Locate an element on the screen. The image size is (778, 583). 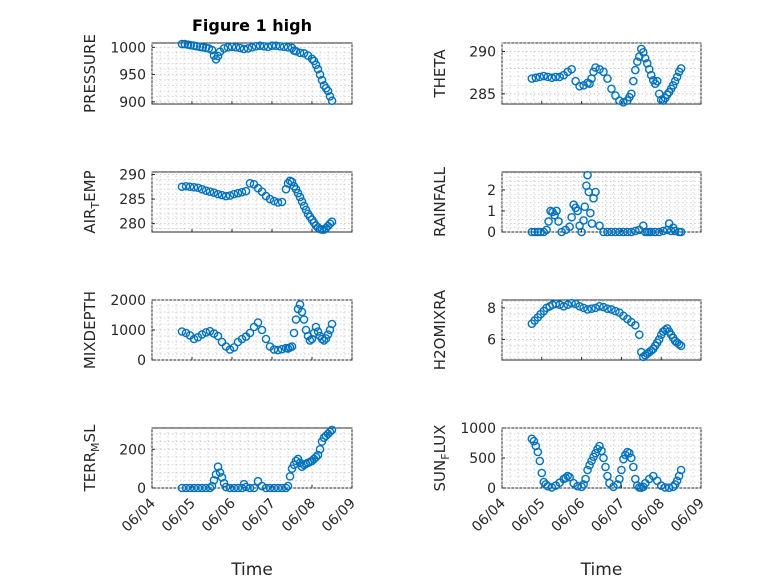
y-tick-label: 200 is located at coordinates (132, 450).